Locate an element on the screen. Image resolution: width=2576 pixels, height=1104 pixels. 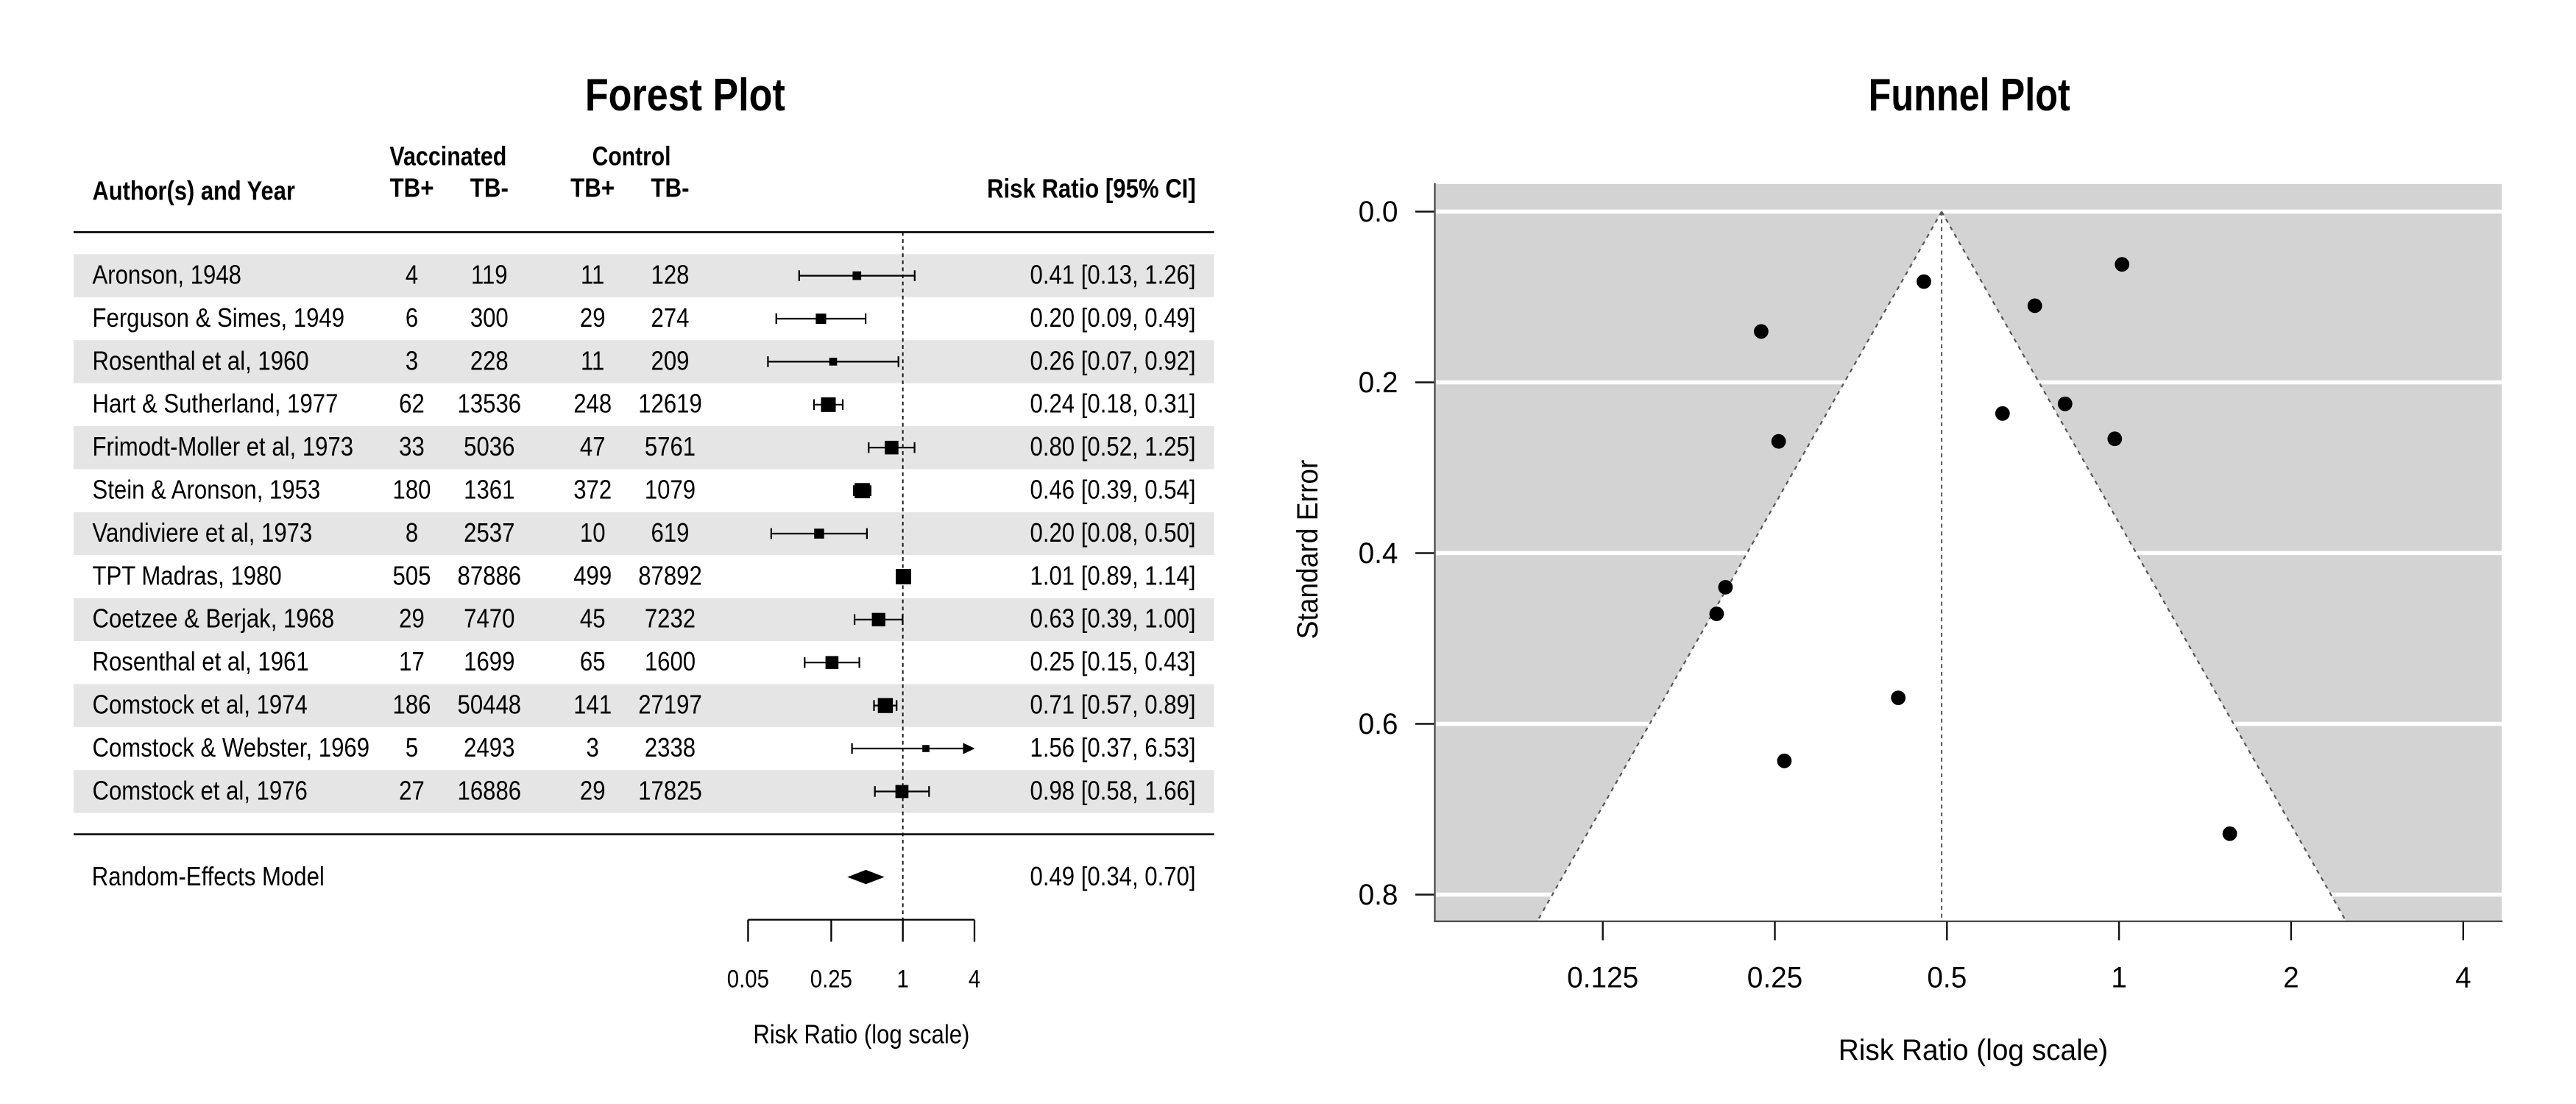
svg-text: 87886 is located at coordinates (490, 576).